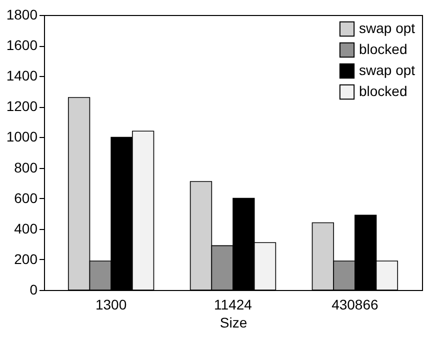 This screenshot has width=436, height=341. What do you see at coordinates (22, 106) in the screenshot?
I see `y-tick-label: 1200` at bounding box center [22, 106].